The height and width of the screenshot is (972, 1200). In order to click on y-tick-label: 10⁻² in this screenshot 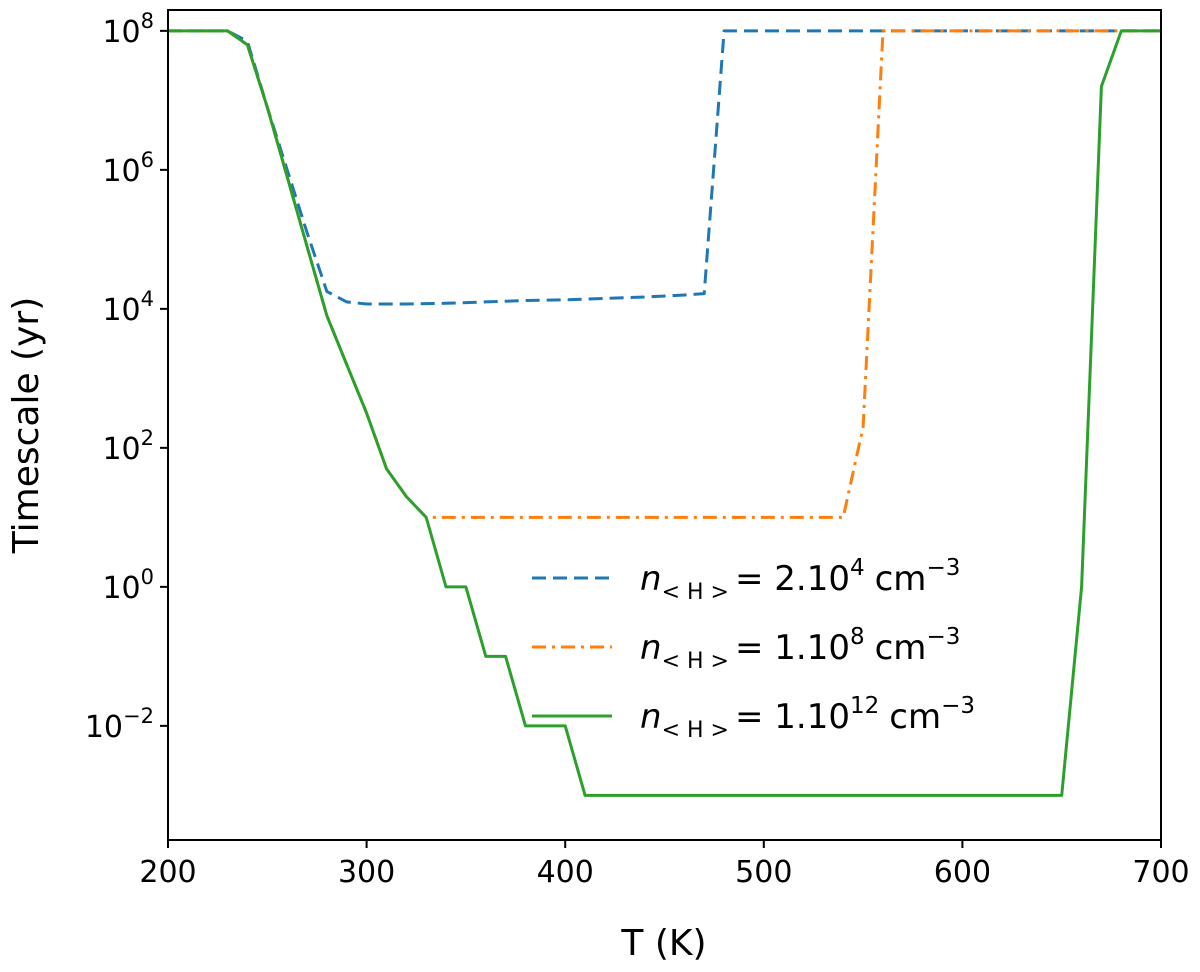, I will do `click(119, 724)`.